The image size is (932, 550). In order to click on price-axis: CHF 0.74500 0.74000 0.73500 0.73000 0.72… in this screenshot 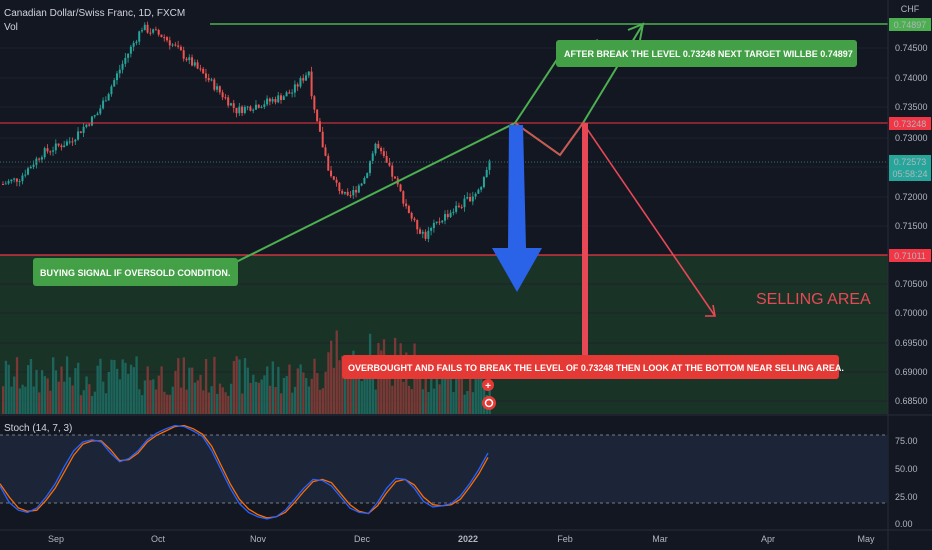, I will do `click(909, 275)`.